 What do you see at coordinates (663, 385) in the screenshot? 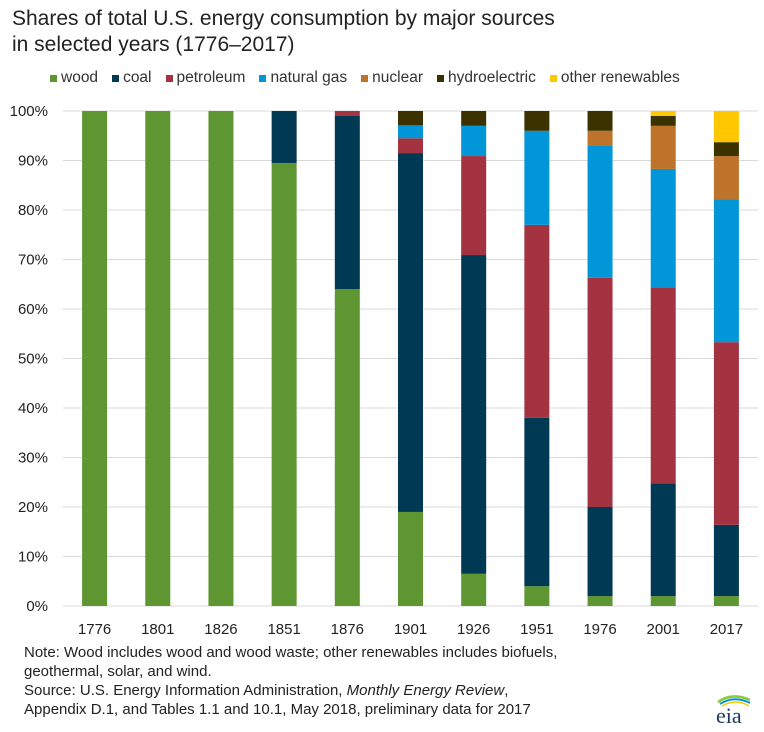
I see `bar-segment-petroleum-2001` at bounding box center [663, 385].